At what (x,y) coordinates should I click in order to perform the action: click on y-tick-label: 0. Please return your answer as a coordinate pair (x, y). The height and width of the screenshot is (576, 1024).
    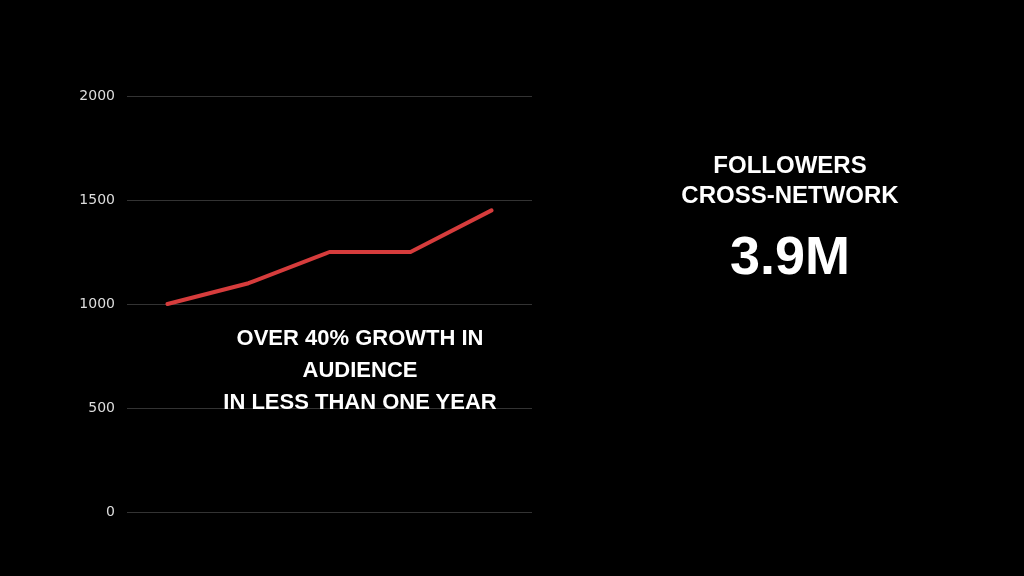
    Looking at the image, I should click on (110, 510).